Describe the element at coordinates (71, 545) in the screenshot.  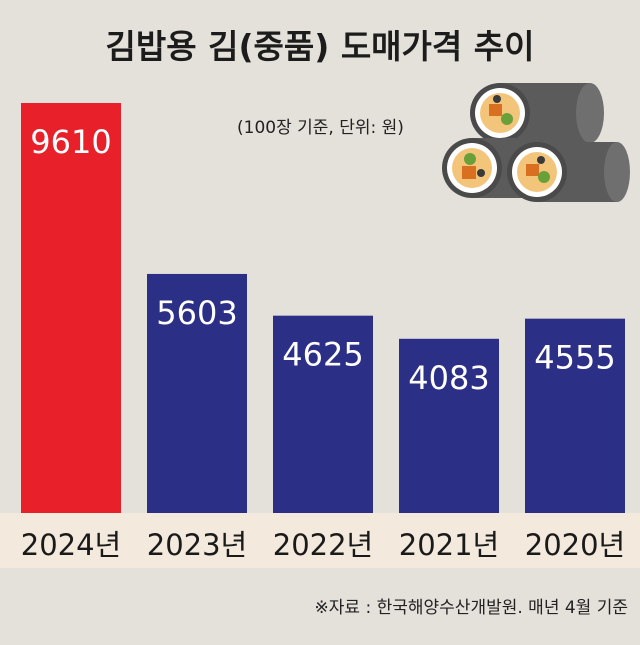
I see `category-label: 2024년` at that location.